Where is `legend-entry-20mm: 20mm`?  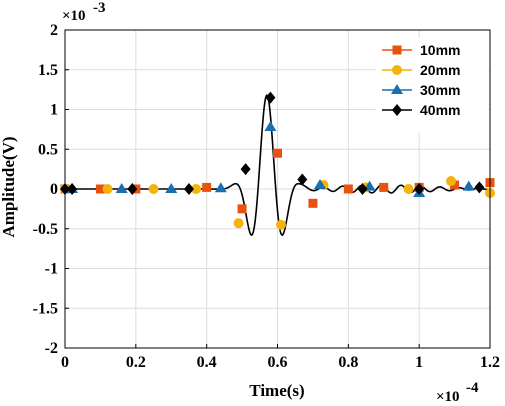
legend-entry-20mm: 20mm is located at coordinates (421, 70).